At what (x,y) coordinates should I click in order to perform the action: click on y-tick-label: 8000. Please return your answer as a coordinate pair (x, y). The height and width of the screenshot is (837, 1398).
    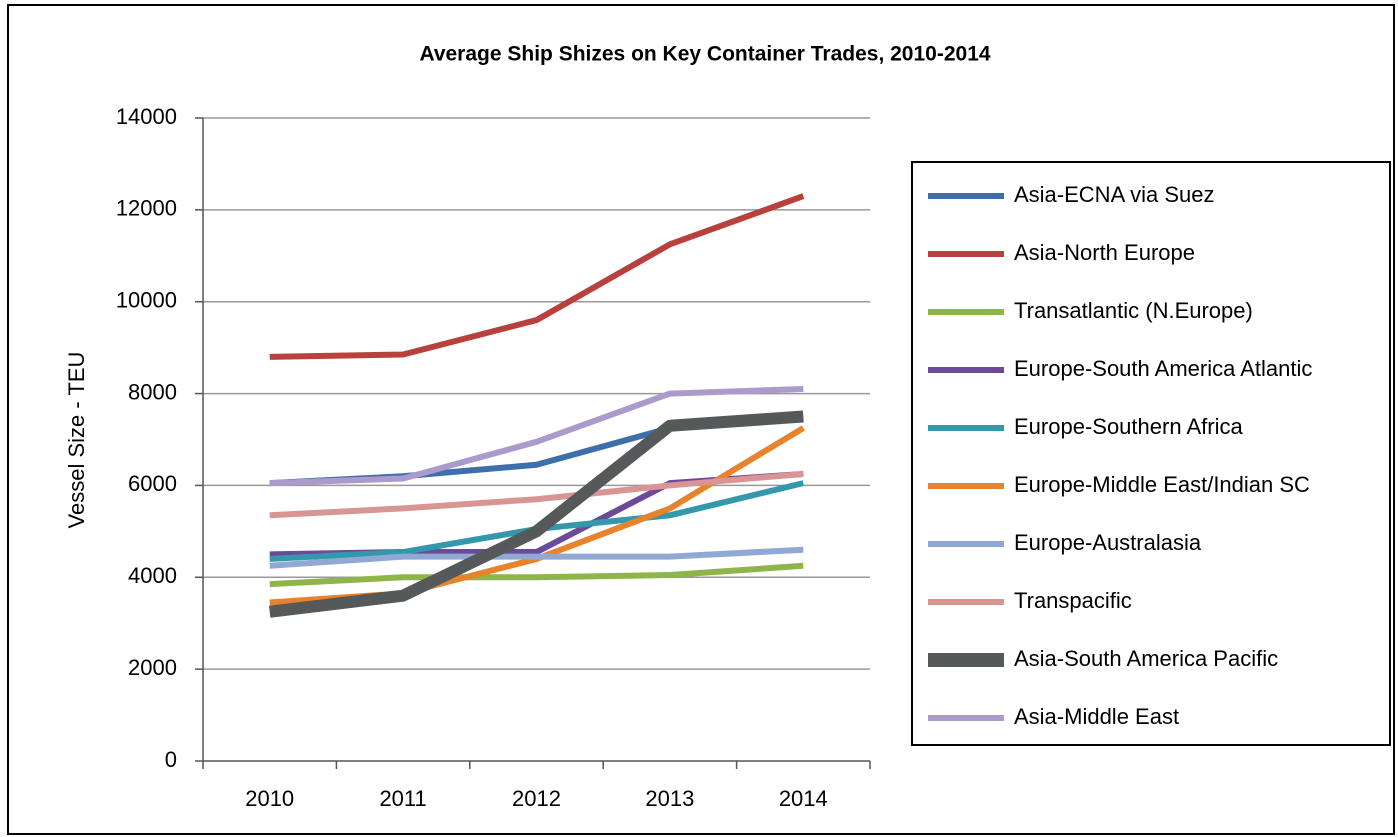
    Looking at the image, I should click on (152, 391).